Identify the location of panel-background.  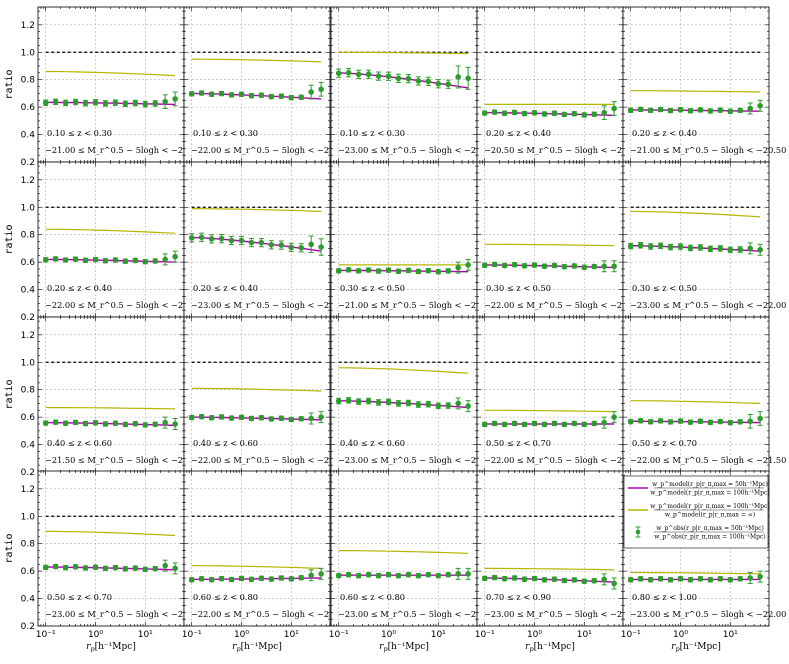
(550, 548).